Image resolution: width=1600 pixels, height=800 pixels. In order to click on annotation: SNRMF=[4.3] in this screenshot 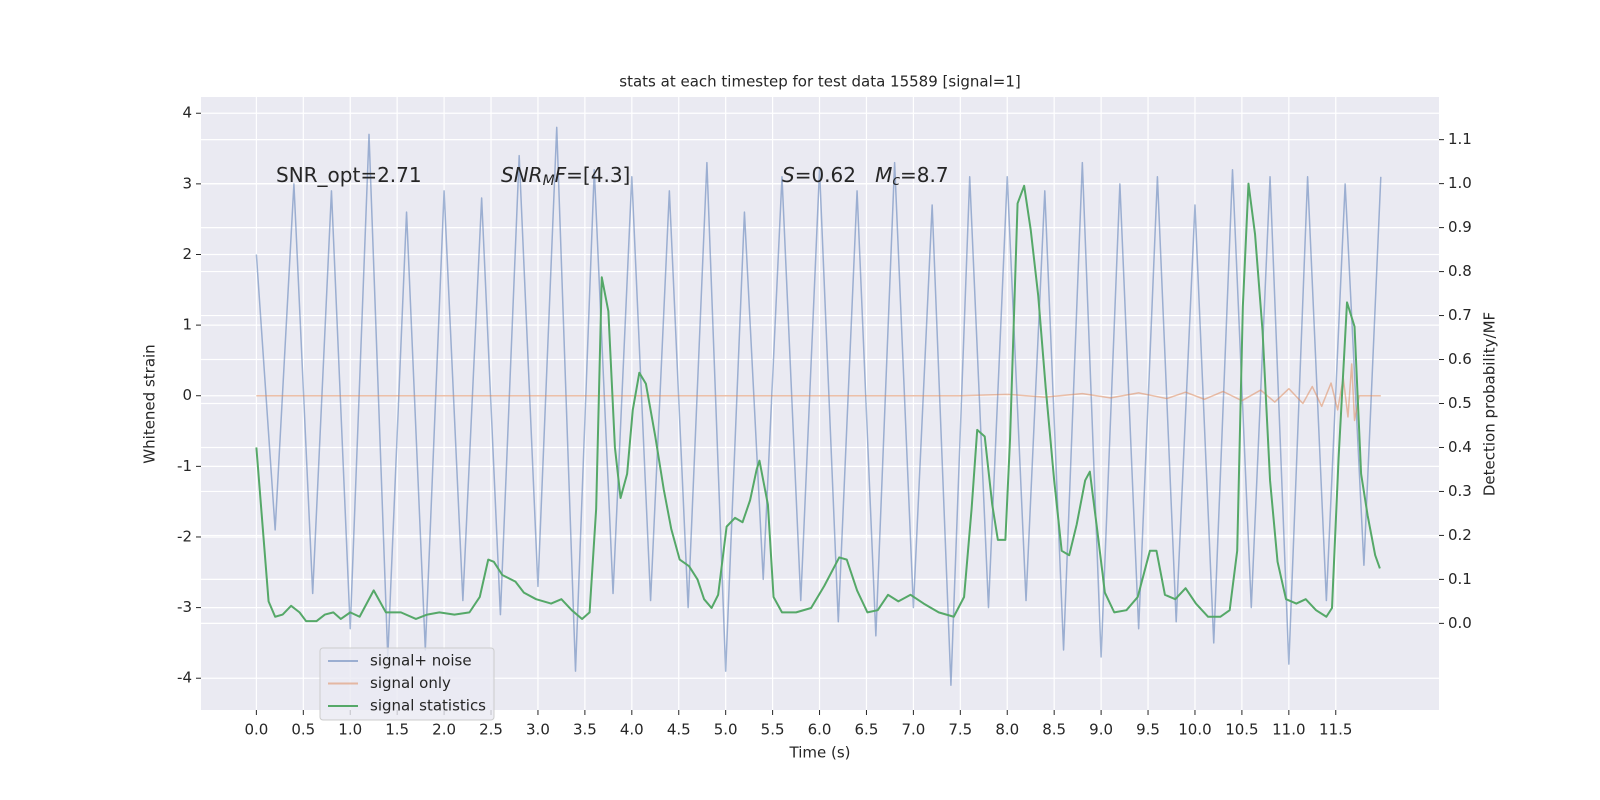, I will do `click(565, 176)`.